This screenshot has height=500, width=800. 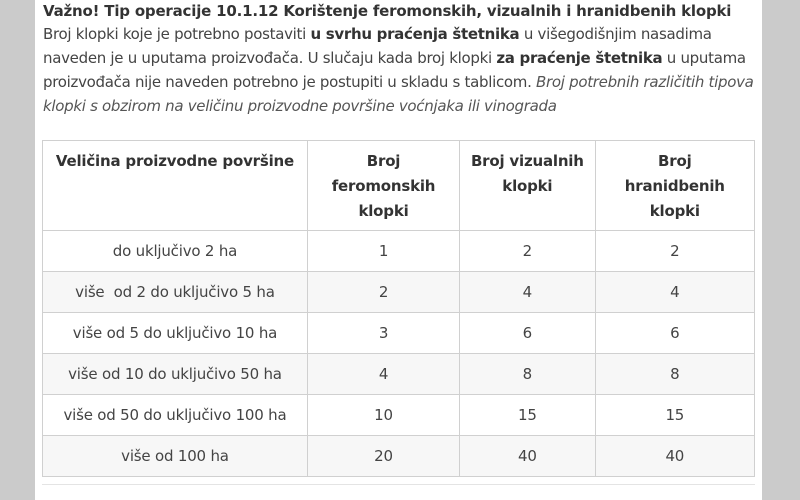 I want to click on cell-visual: 40, so click(x=527, y=456).